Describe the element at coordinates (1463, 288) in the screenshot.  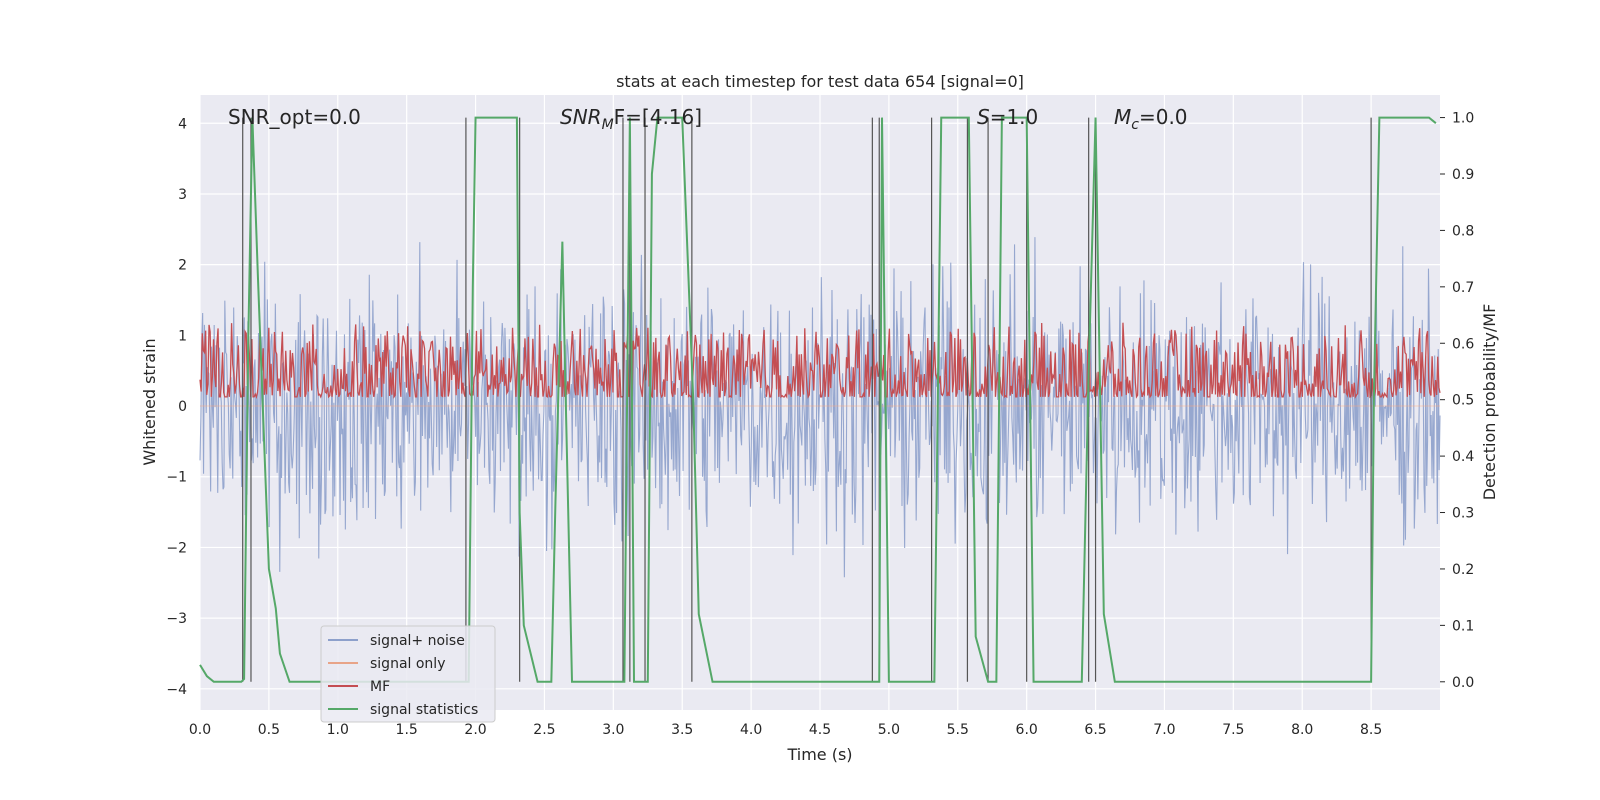
I see `right-y-tick-label: 0.7` at that location.